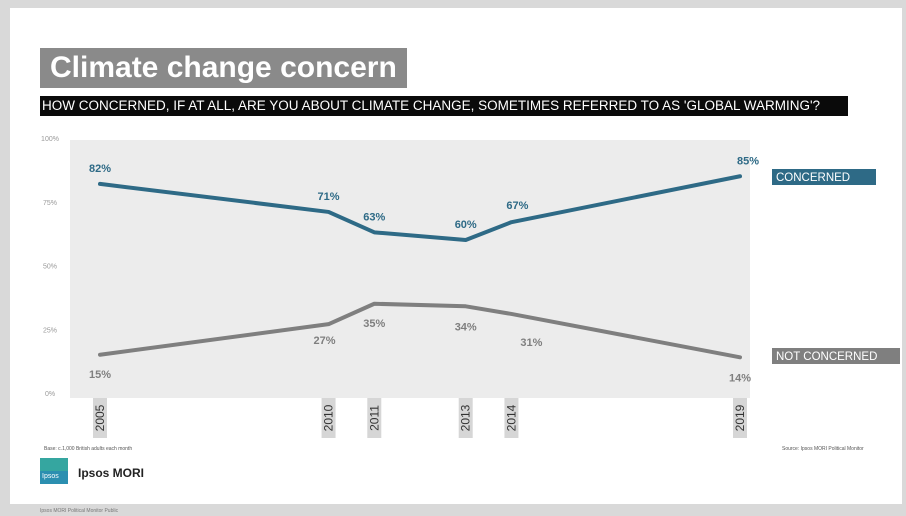  I want to click on not-concerned-data-label: 35%, so click(374, 324).